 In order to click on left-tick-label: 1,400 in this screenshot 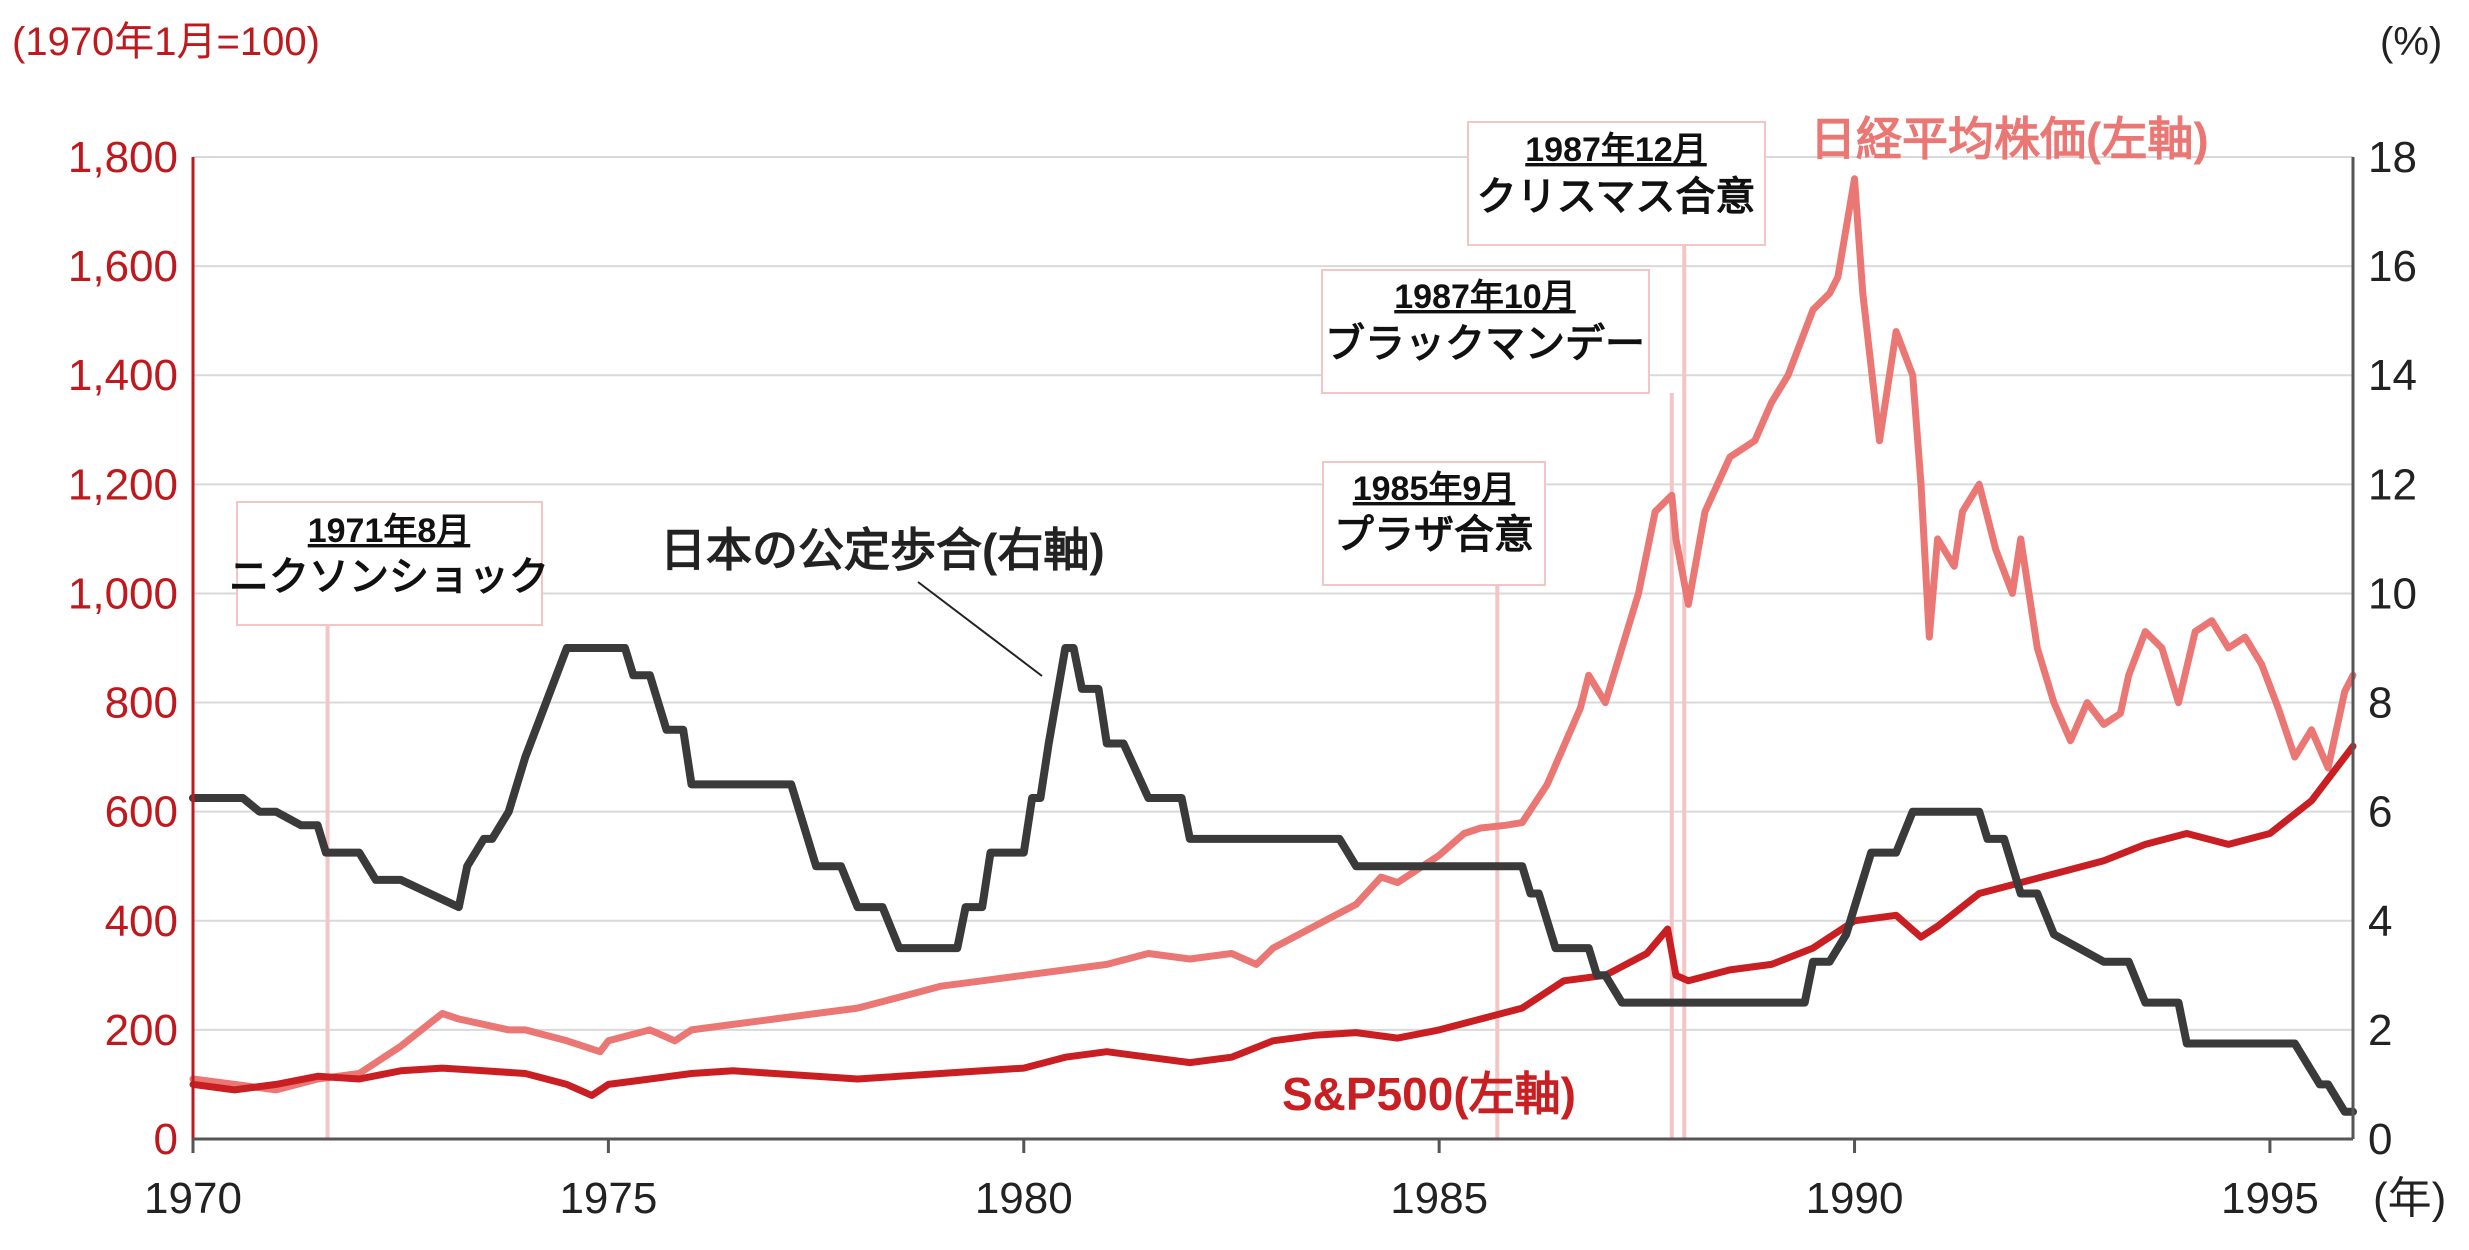, I will do `click(123, 375)`.